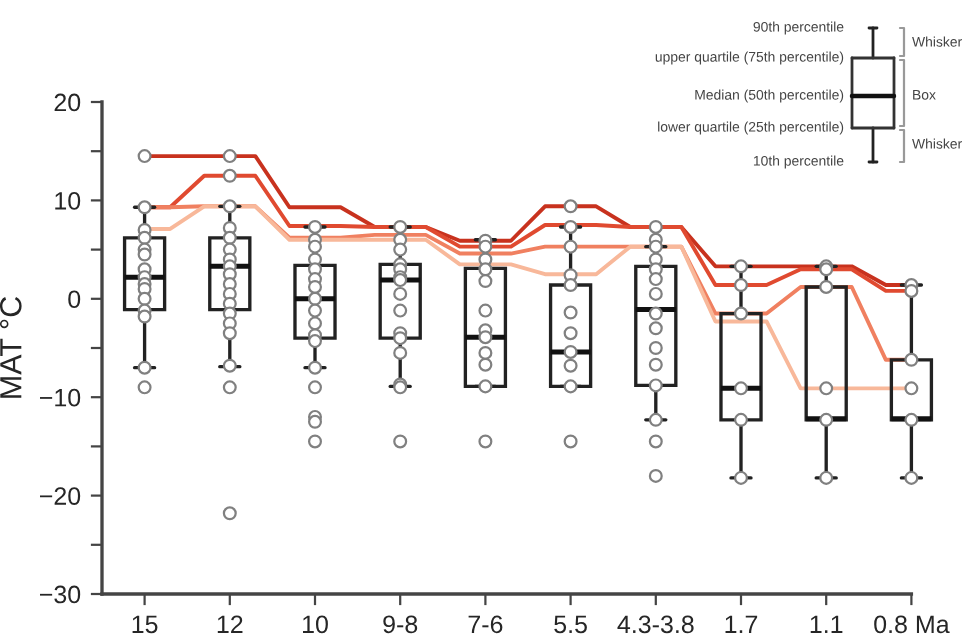 This screenshot has width=978, height=644. What do you see at coordinates (145, 624) in the screenshot?
I see `x-tick-label: 15` at bounding box center [145, 624].